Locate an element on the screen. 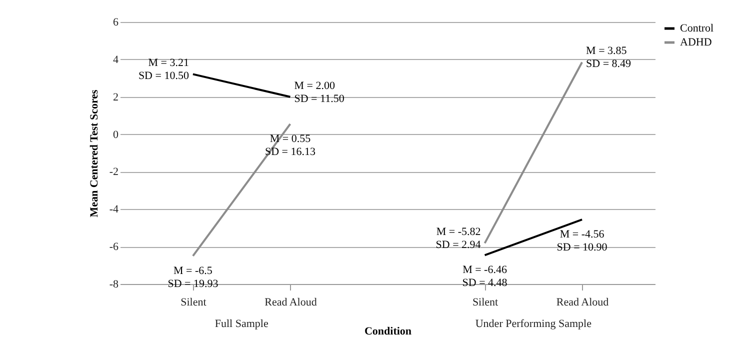 This screenshot has width=751, height=337. y-tick-label: -8 is located at coordinates (114, 284).